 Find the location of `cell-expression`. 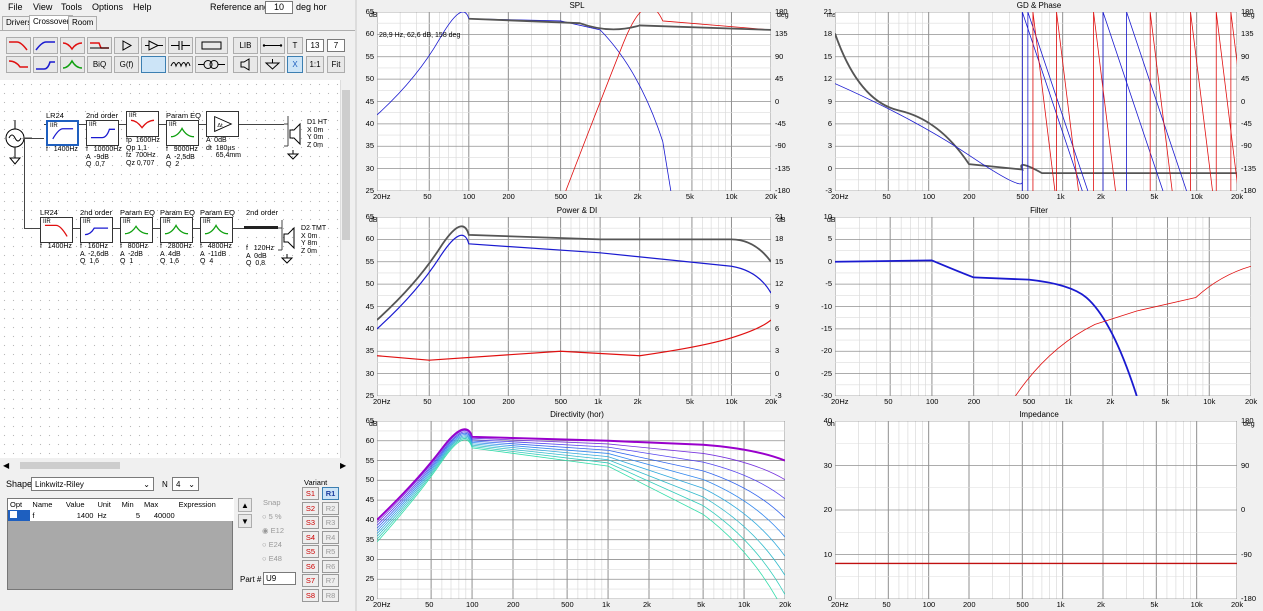

cell-expression is located at coordinates (205, 515).